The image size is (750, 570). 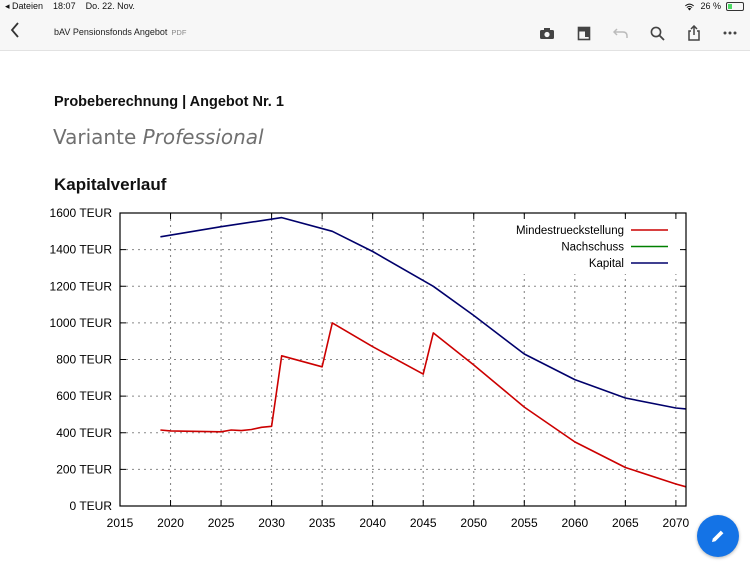 What do you see at coordinates (694, 33) in the screenshot?
I see `share-icon` at bounding box center [694, 33].